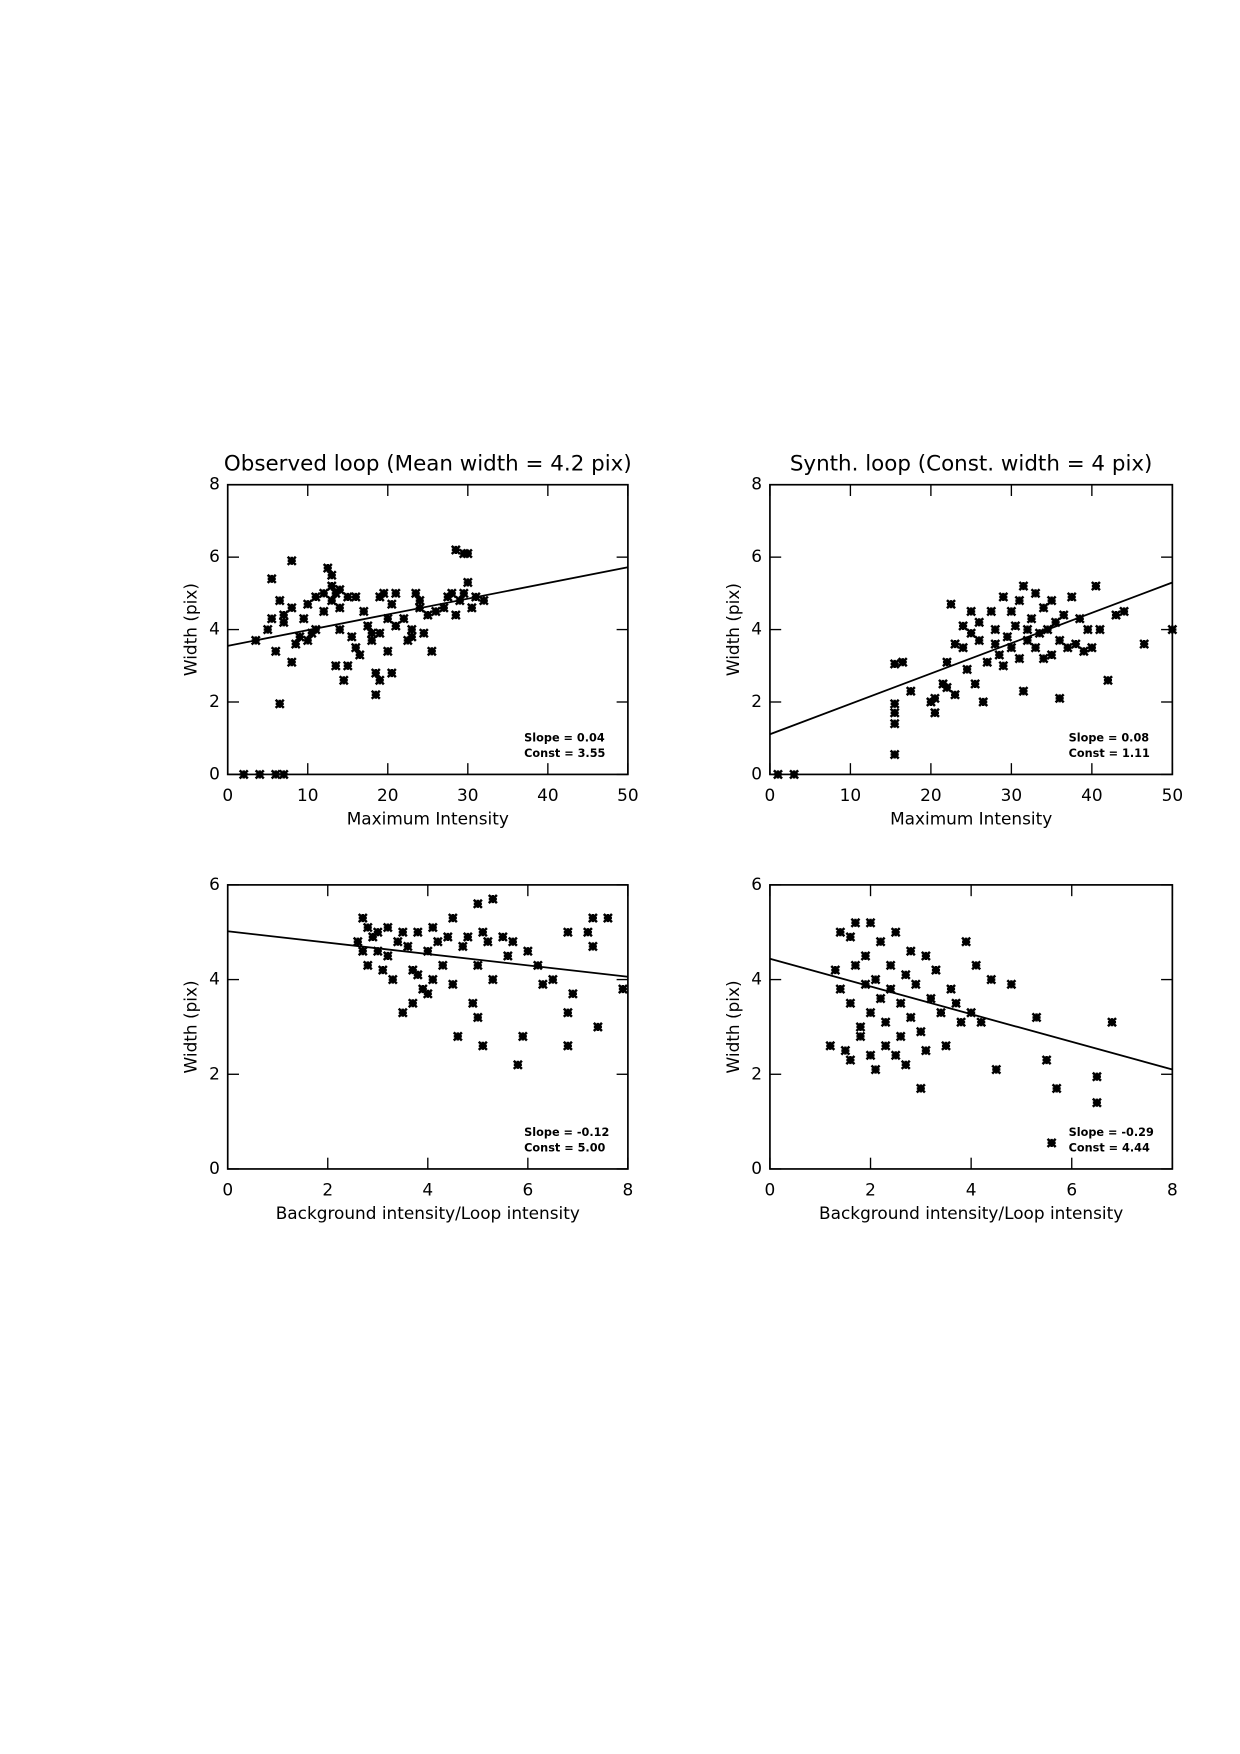 The width and height of the screenshot is (1240, 1754). What do you see at coordinates (1109, 753) in the screenshot?
I see `fit-annotation: Const = 1.11` at bounding box center [1109, 753].